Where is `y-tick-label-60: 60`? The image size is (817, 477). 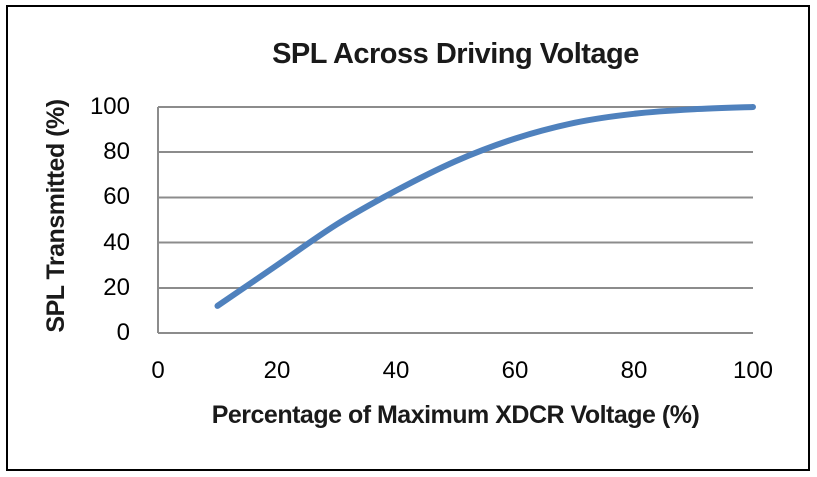
y-tick-label-60: 60 is located at coordinates (116, 196).